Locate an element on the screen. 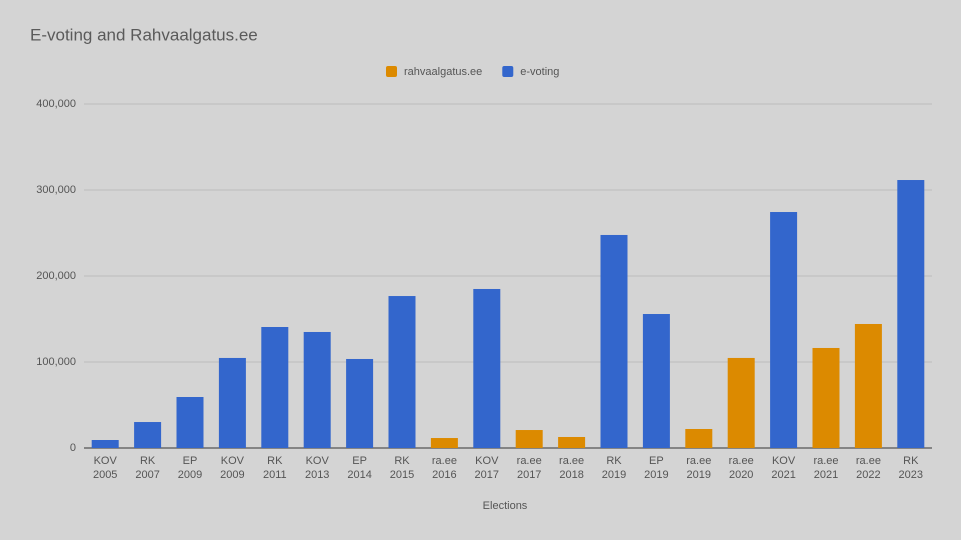  x-tick-label: KOV 2013 is located at coordinates (317, 468).